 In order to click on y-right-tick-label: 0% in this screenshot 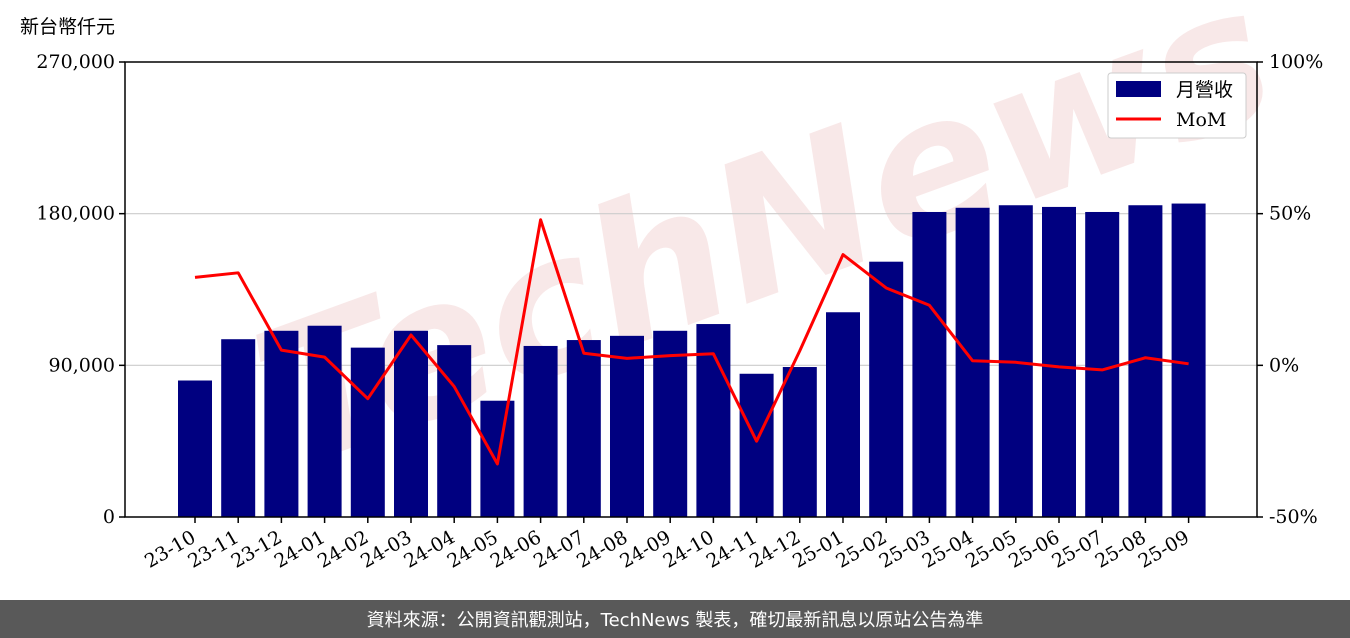, I will do `click(1284, 365)`.